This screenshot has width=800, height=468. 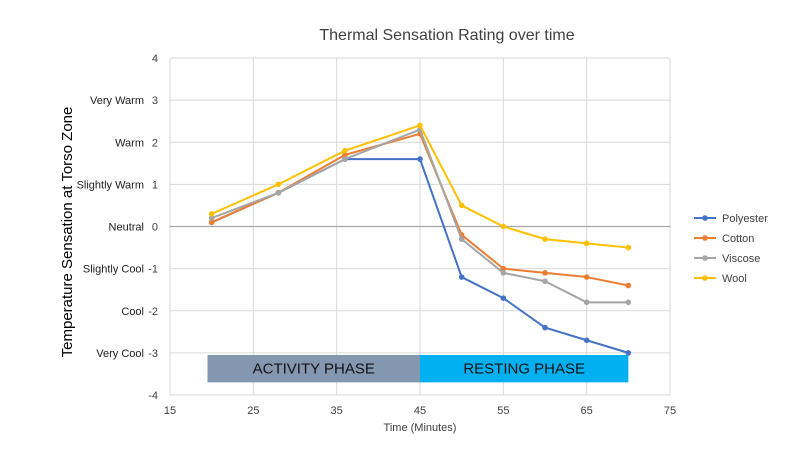 What do you see at coordinates (67, 232) in the screenshot?
I see `y-axis-label: Temperature Sensation at Torso Zone` at bounding box center [67, 232].